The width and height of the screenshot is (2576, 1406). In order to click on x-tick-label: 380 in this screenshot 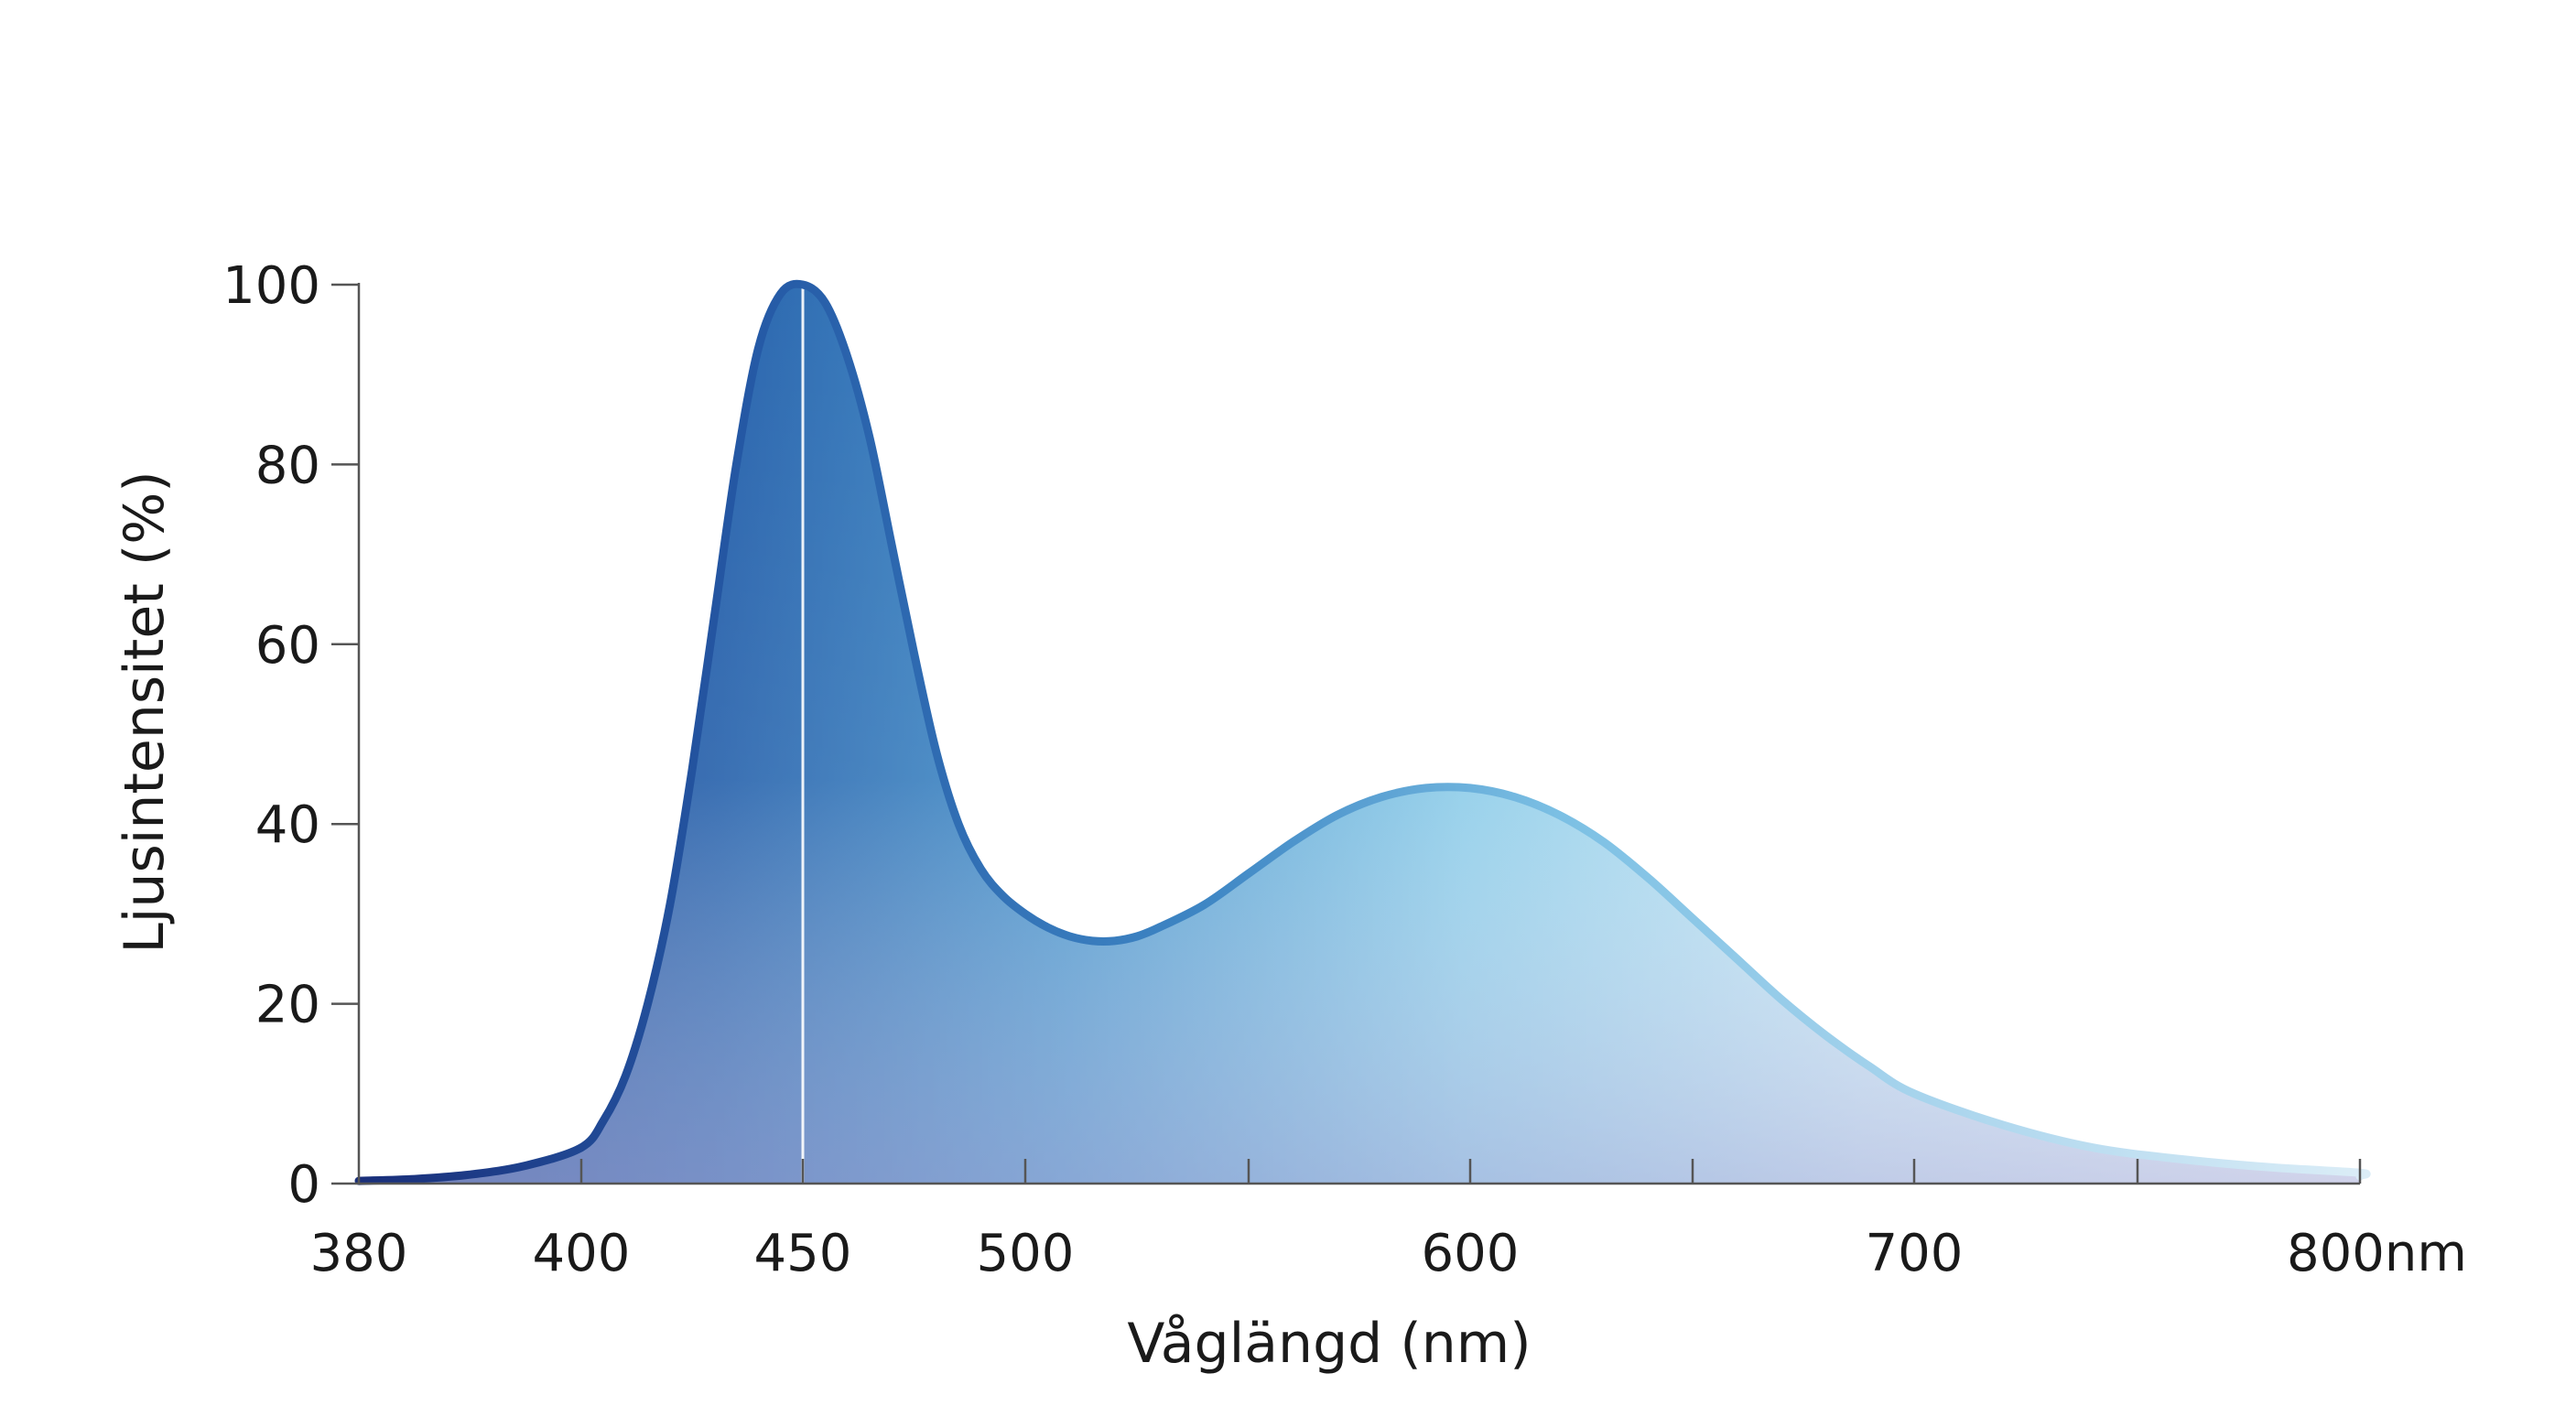, I will do `click(359, 1254)`.